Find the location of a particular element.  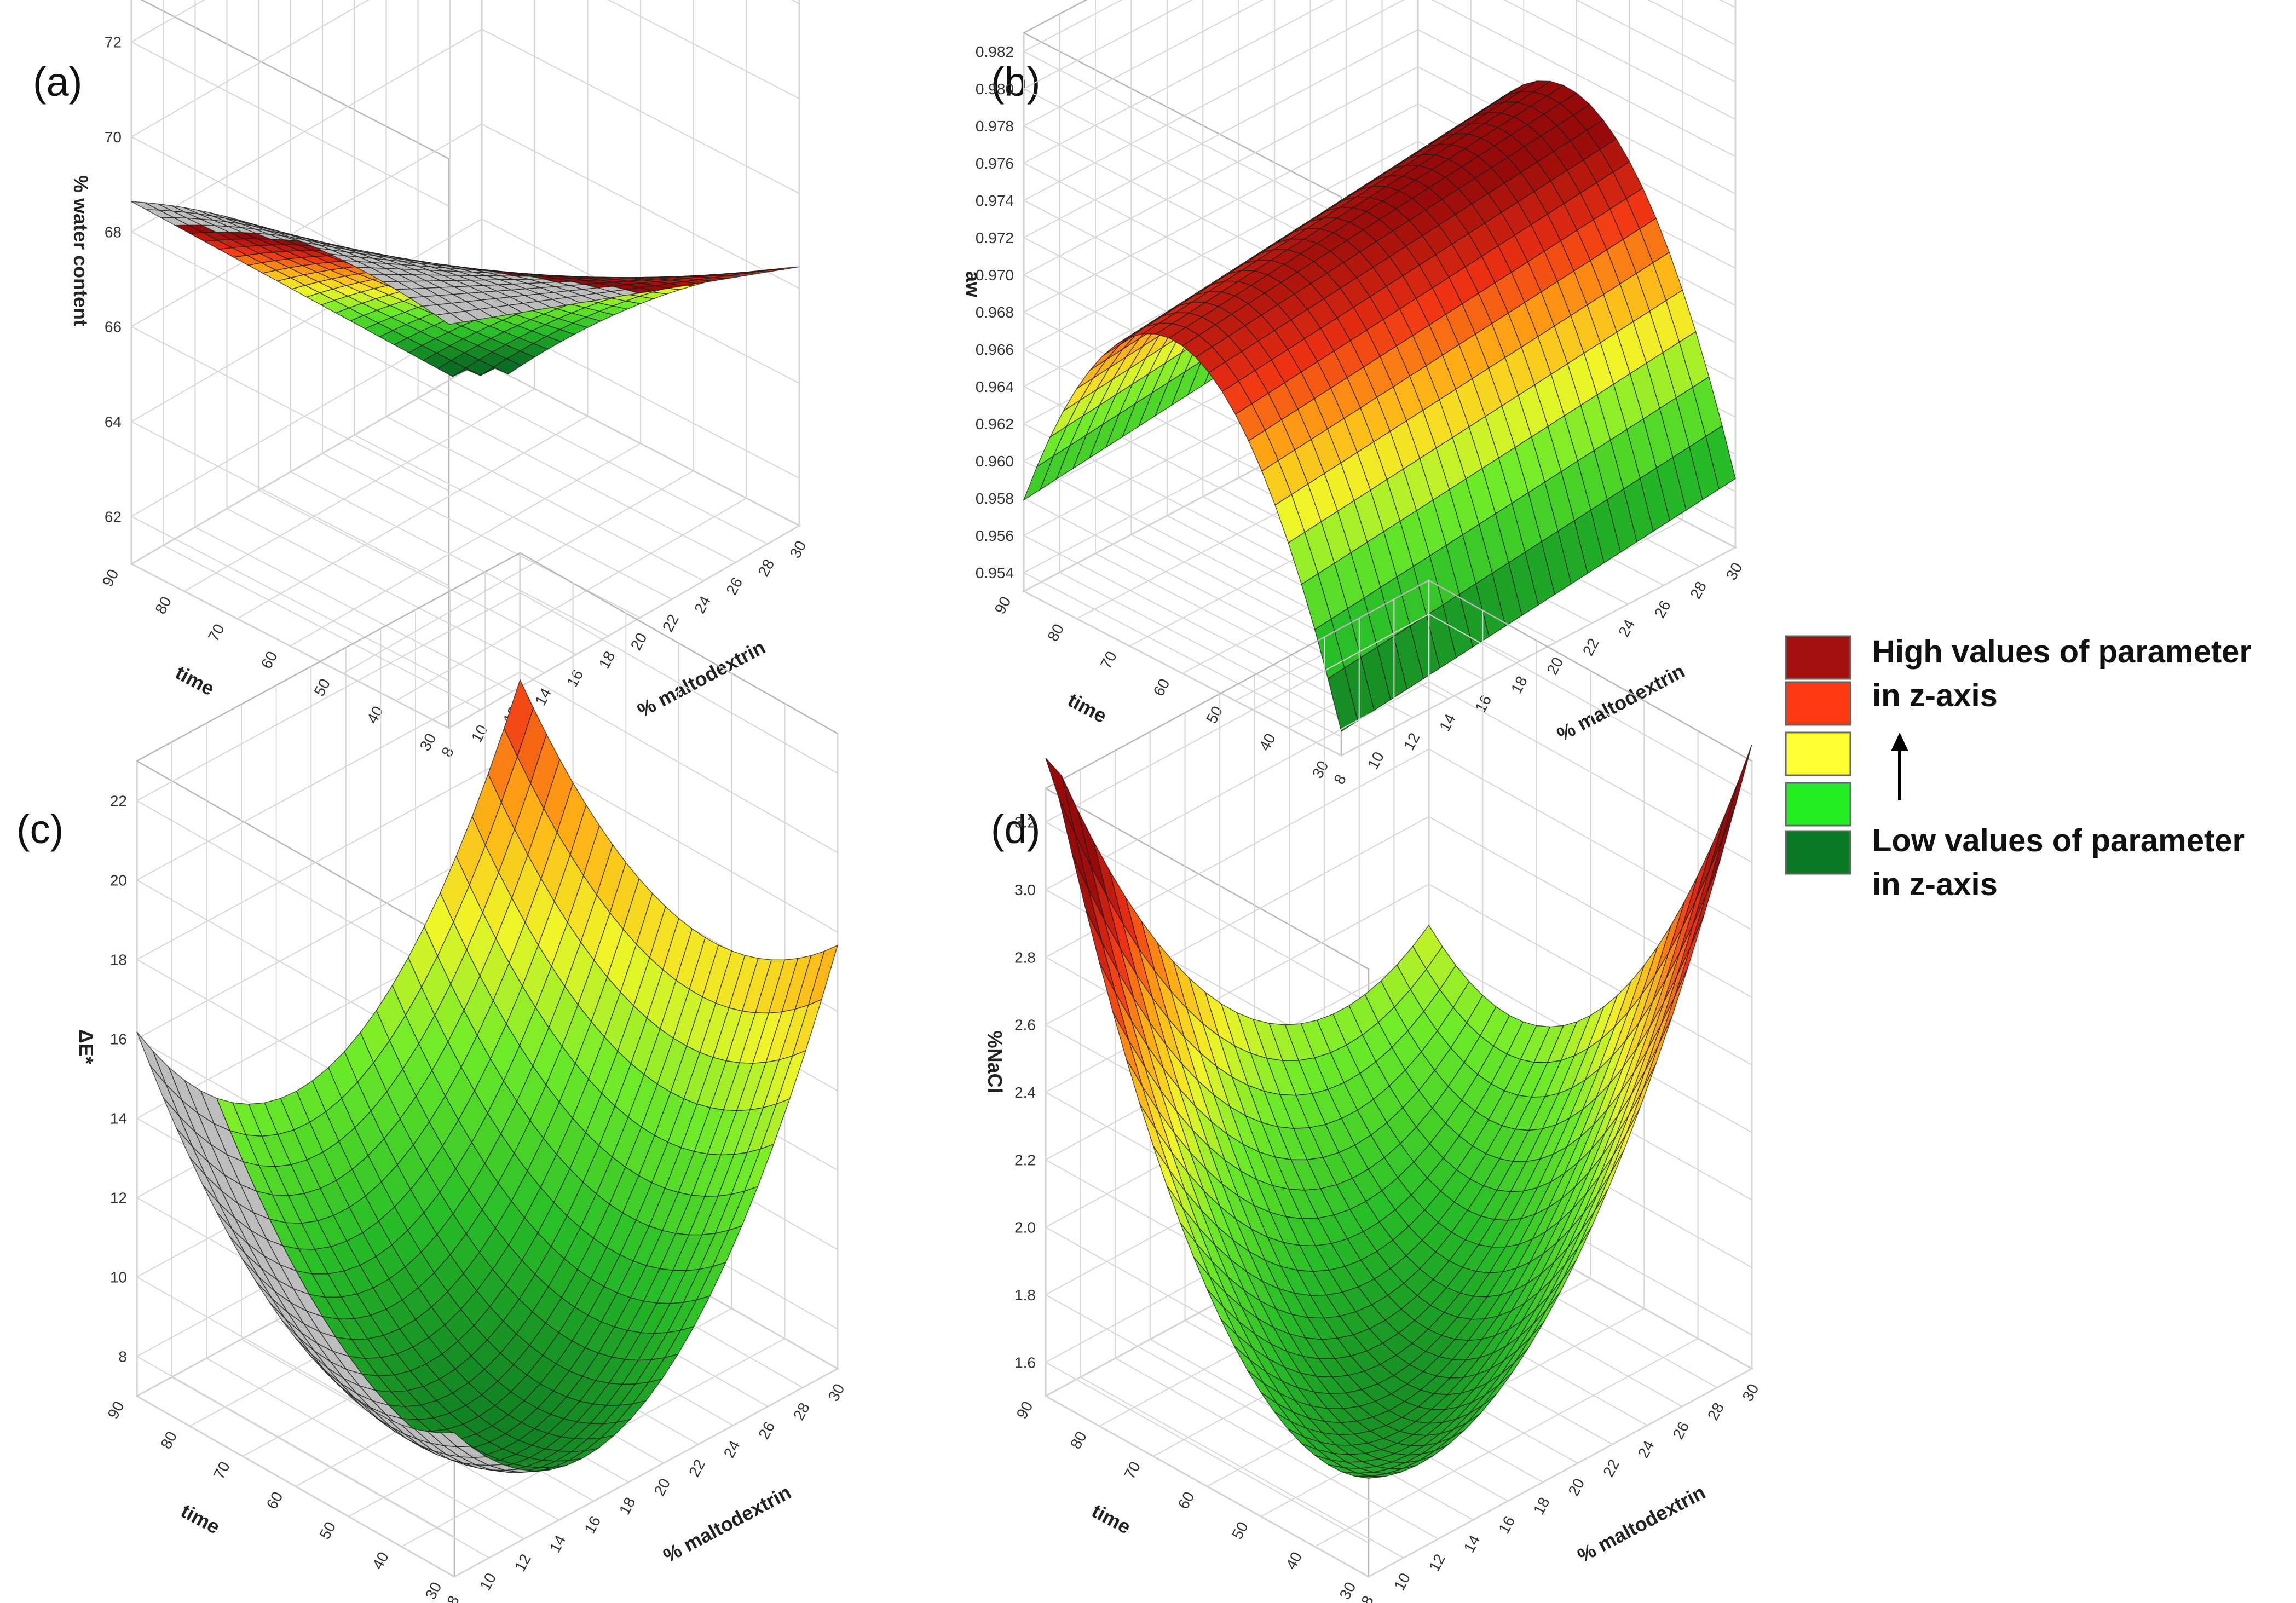

z-tick-label: 68 is located at coordinates (113, 232).